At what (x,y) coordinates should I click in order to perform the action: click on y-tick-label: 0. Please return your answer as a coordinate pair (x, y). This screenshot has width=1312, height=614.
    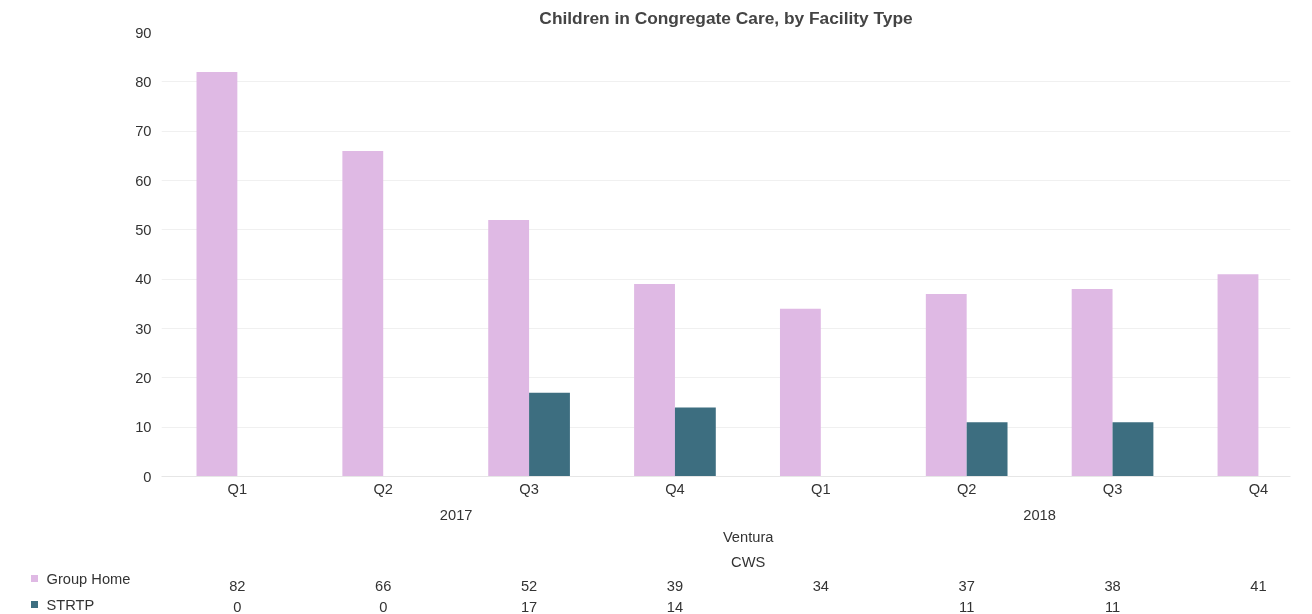
    Looking at the image, I should click on (147, 476).